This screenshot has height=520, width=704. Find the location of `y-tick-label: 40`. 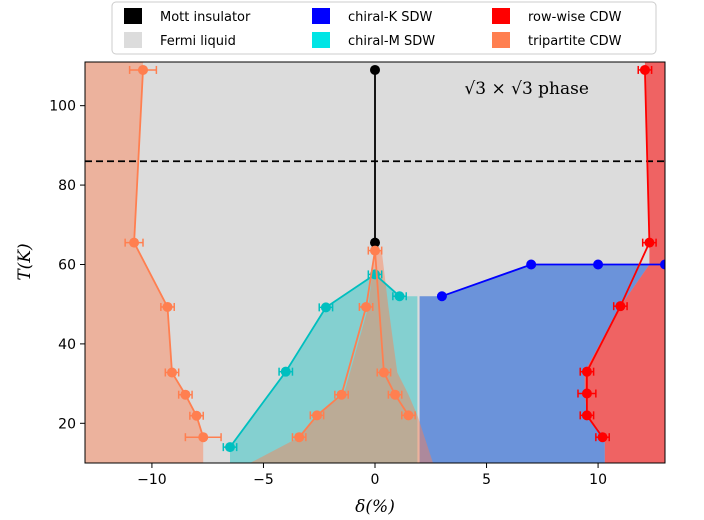

y-tick-label: 40 is located at coordinates (67, 345).